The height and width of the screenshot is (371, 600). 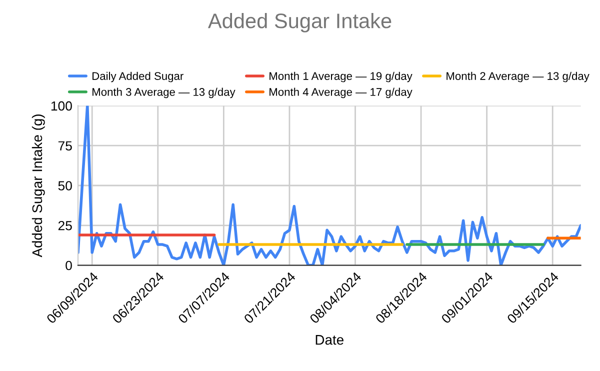 What do you see at coordinates (65, 185) in the screenshot?
I see `y-tick-label: 50` at bounding box center [65, 185].